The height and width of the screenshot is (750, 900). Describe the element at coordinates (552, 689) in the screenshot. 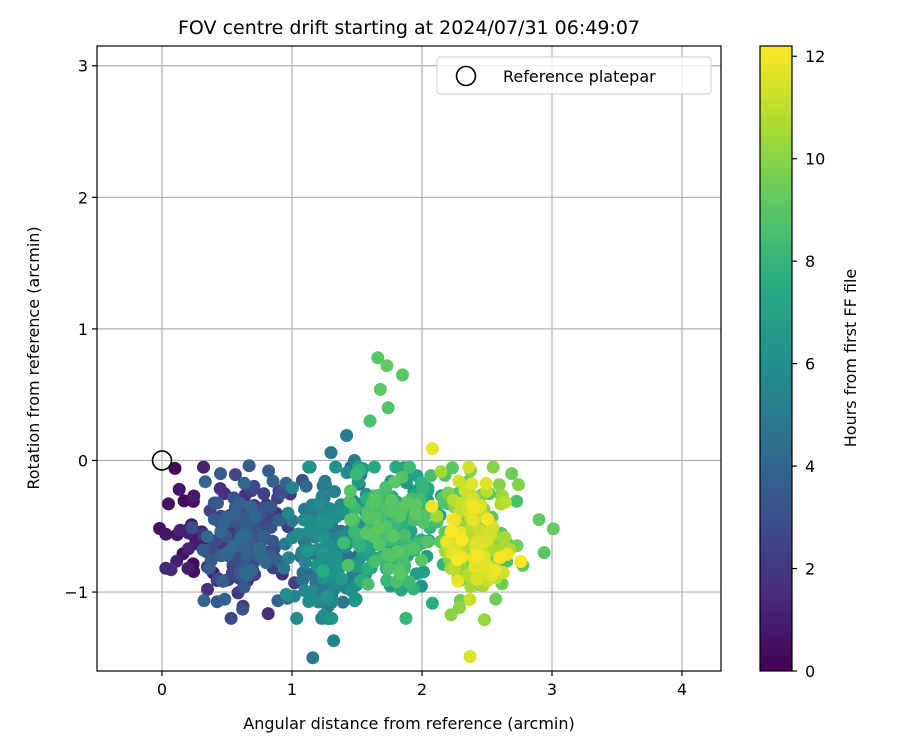

I see `x-tick-label: 3` at that location.